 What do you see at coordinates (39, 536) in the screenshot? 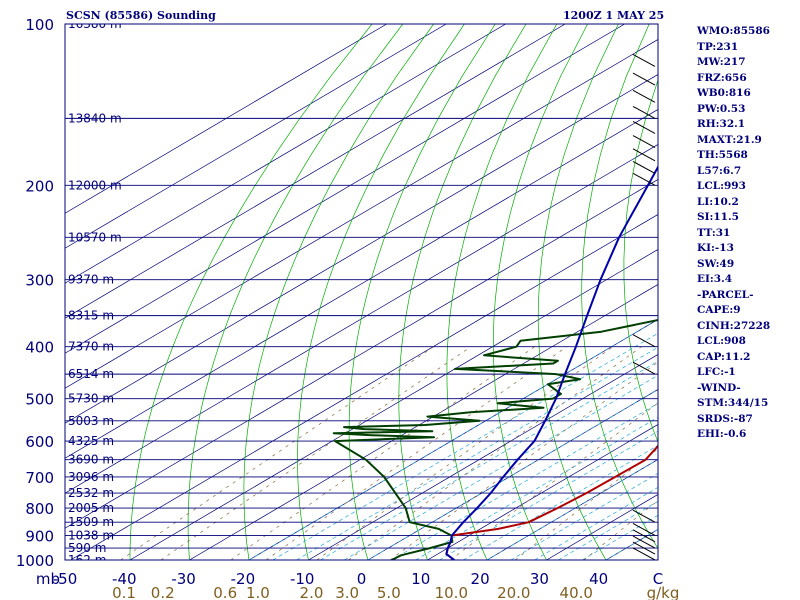
I see `pressure-tick-label: 900` at bounding box center [39, 536].